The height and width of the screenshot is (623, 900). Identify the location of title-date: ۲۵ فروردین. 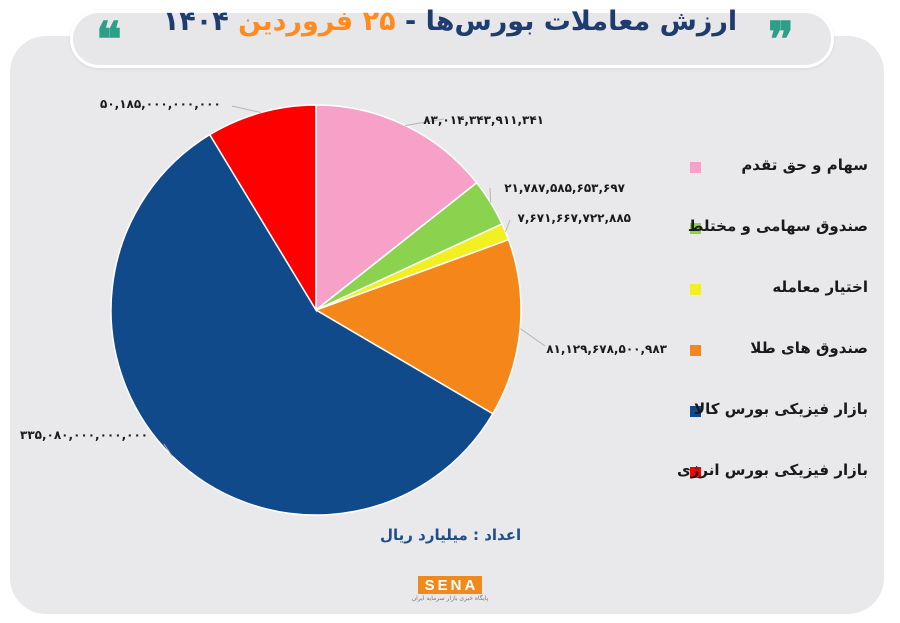
(317, 21).